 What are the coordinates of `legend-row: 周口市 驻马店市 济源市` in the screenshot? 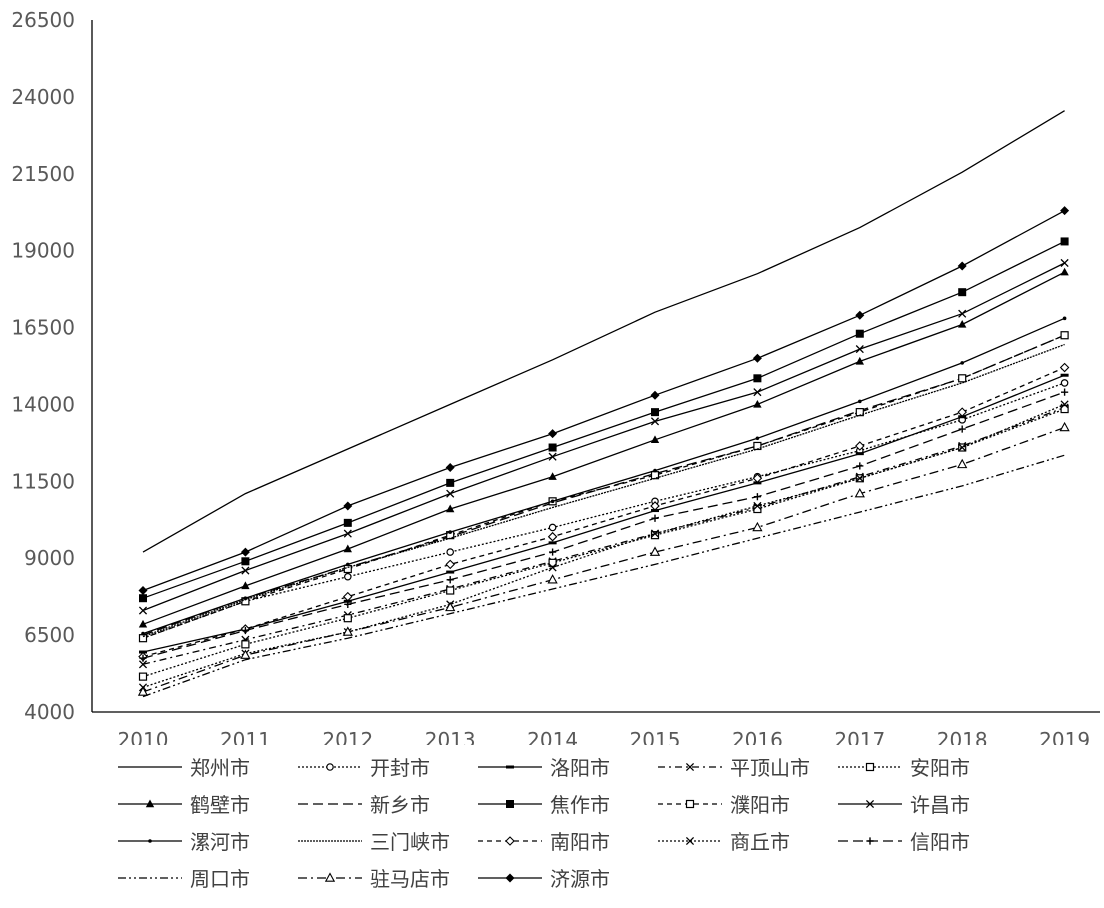 It's located at (606, 877).